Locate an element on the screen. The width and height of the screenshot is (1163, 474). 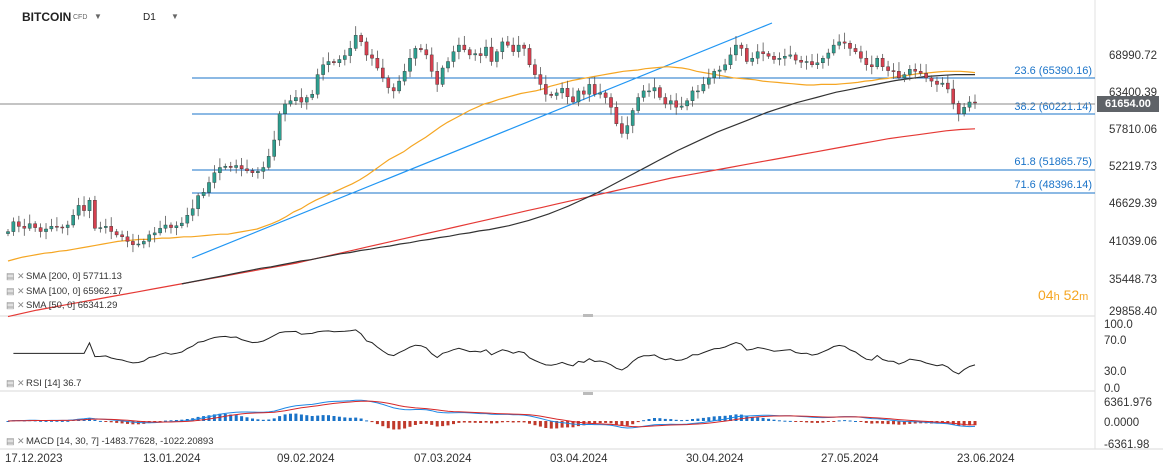
price-tick: 68990.72 is located at coordinates (1133, 56).